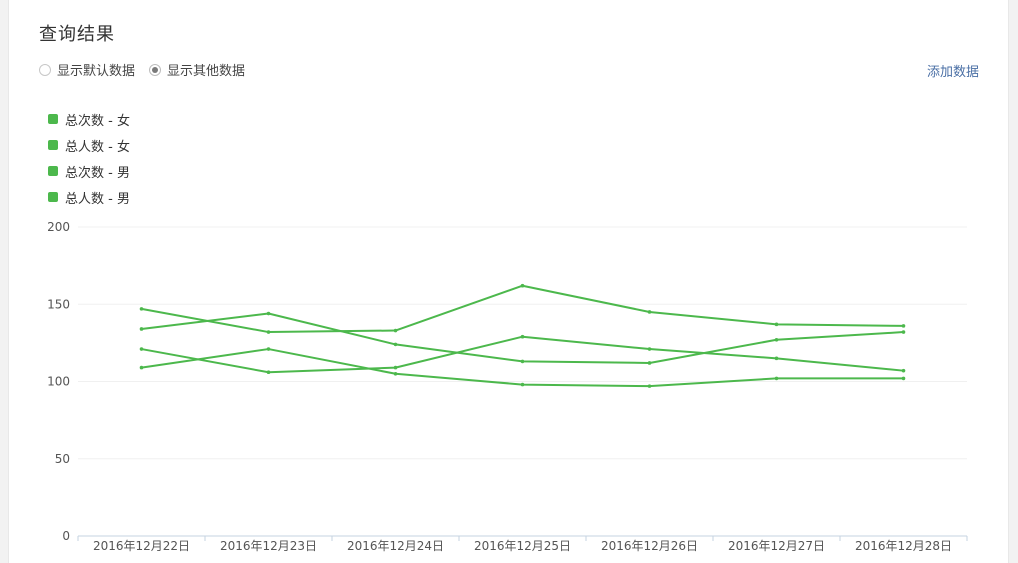 This screenshot has height=563, width=1018. I want to click on x-tick-label: 2016年12月24日, so click(395, 546).